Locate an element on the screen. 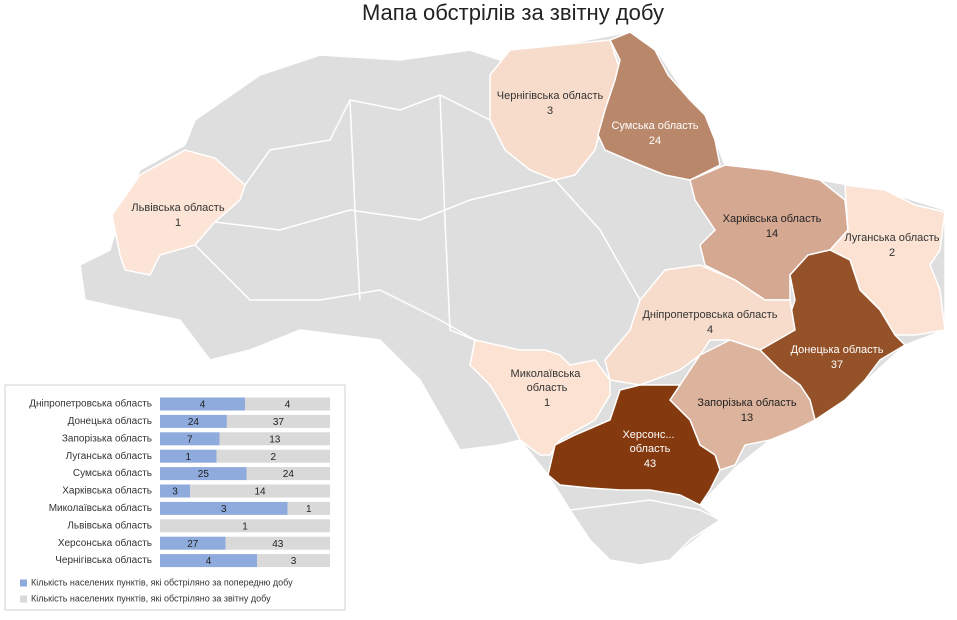  category-label: Харківська область is located at coordinates (107, 491).